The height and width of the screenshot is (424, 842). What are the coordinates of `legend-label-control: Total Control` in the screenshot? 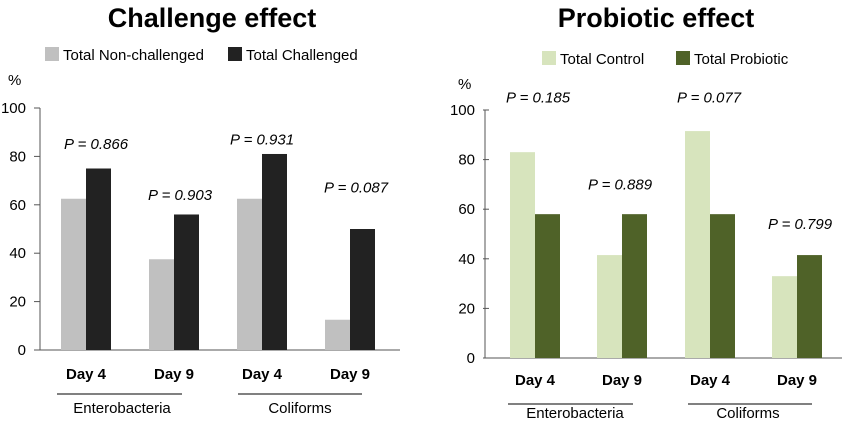 It's located at (602, 59).